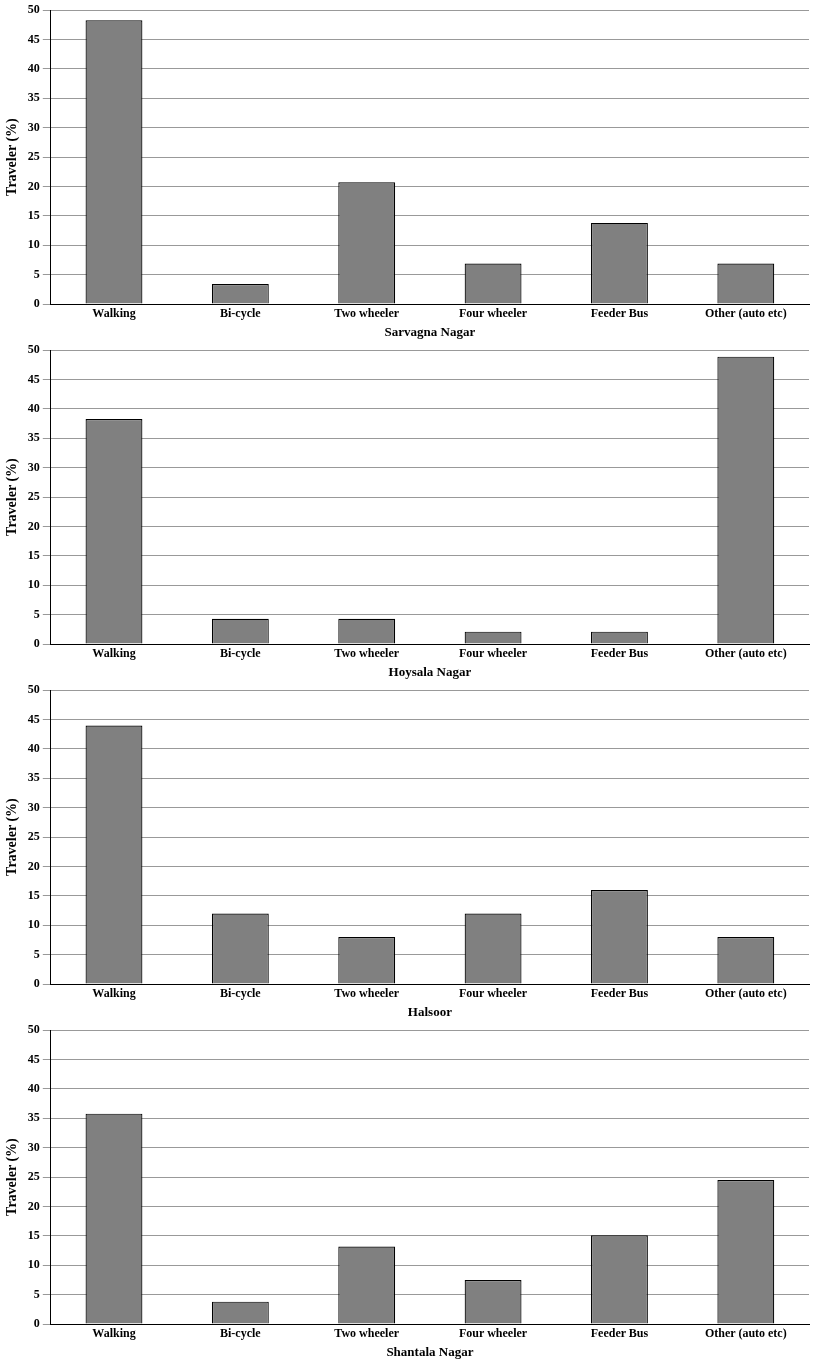 Image resolution: width=817 pixels, height=1371 pixels. Describe the element at coordinates (430, 1351) in the screenshot. I see `x-axis-title: Shantala Nagar` at that location.